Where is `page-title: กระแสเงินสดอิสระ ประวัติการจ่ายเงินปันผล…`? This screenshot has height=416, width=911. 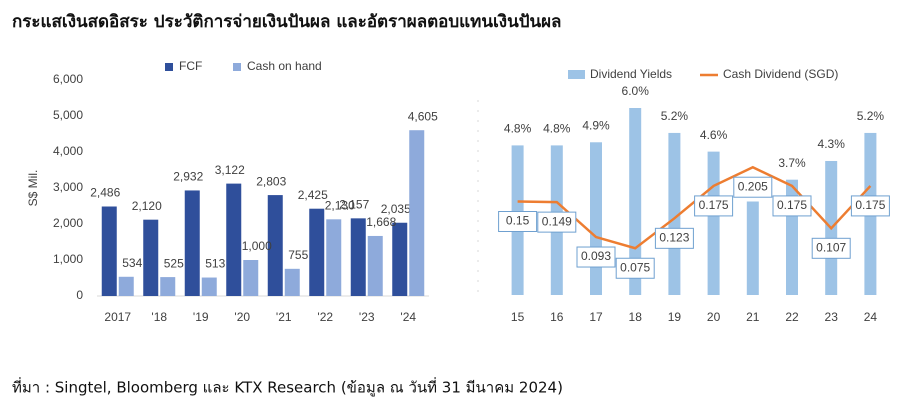
page-title: กระแสเงินสดอิสระ ประวัติการจ่ายเงินปันผล… is located at coordinates (286, 22).